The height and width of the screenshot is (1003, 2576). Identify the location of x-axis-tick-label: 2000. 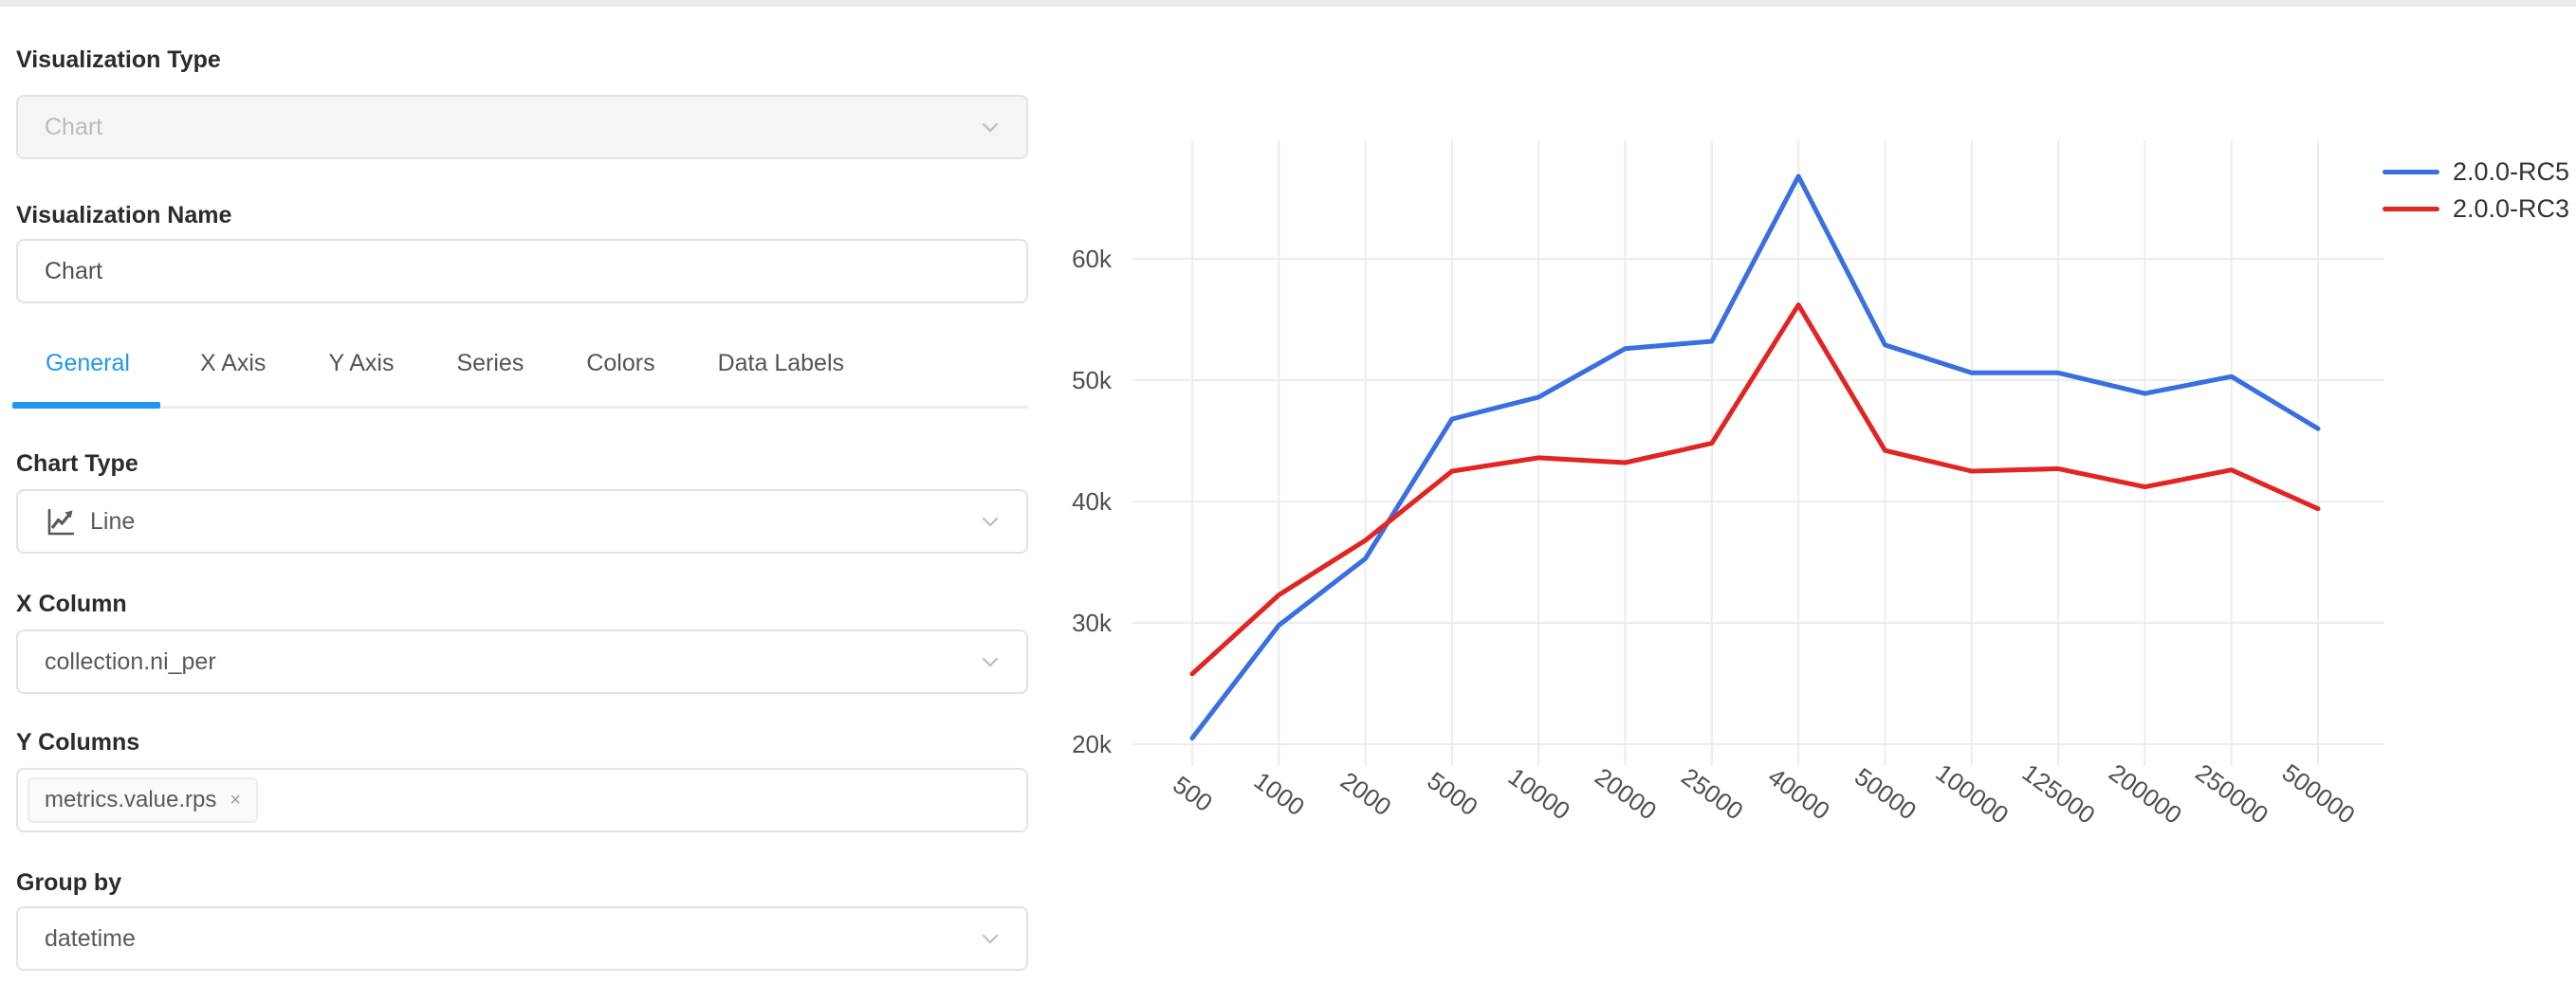
(1365, 793).